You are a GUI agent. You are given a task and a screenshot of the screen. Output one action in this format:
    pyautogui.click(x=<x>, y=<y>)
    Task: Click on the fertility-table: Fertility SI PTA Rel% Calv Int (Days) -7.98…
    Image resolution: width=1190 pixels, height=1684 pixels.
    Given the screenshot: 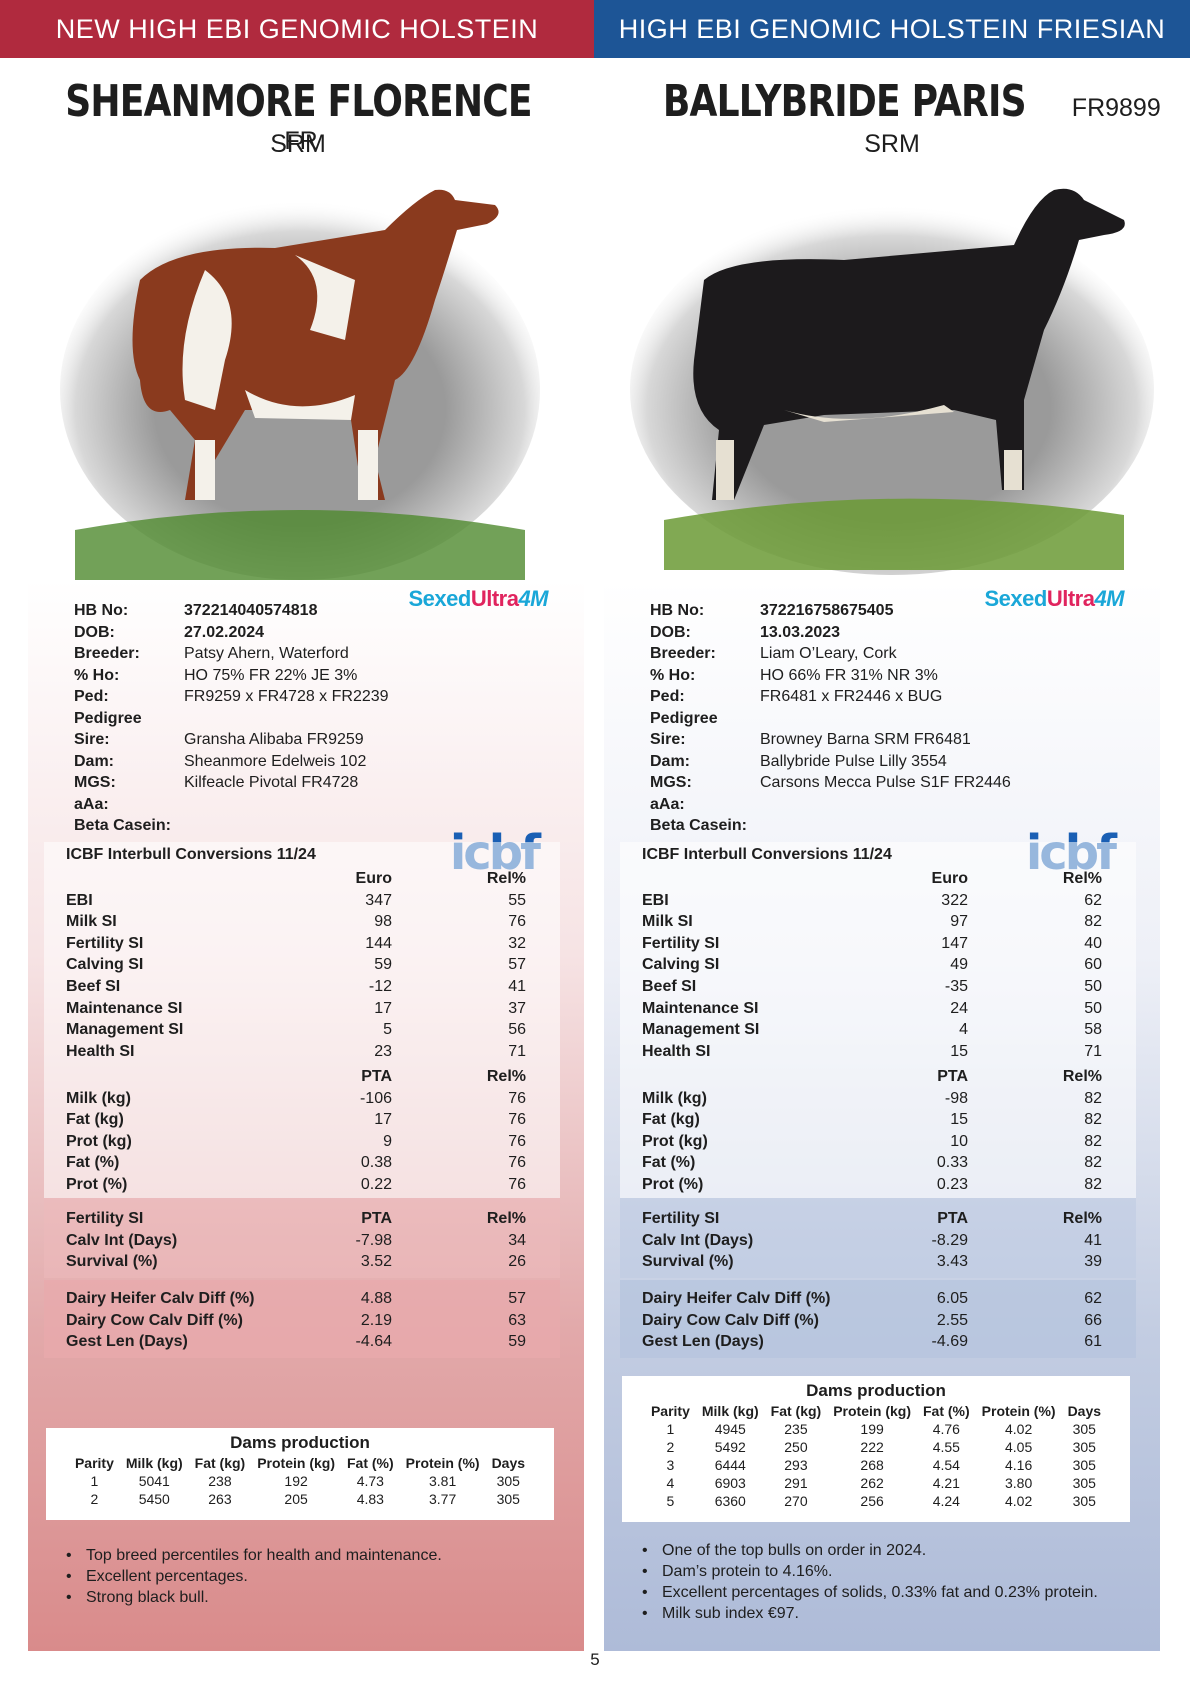 What is the action you would take?
    pyautogui.click(x=302, y=1238)
    